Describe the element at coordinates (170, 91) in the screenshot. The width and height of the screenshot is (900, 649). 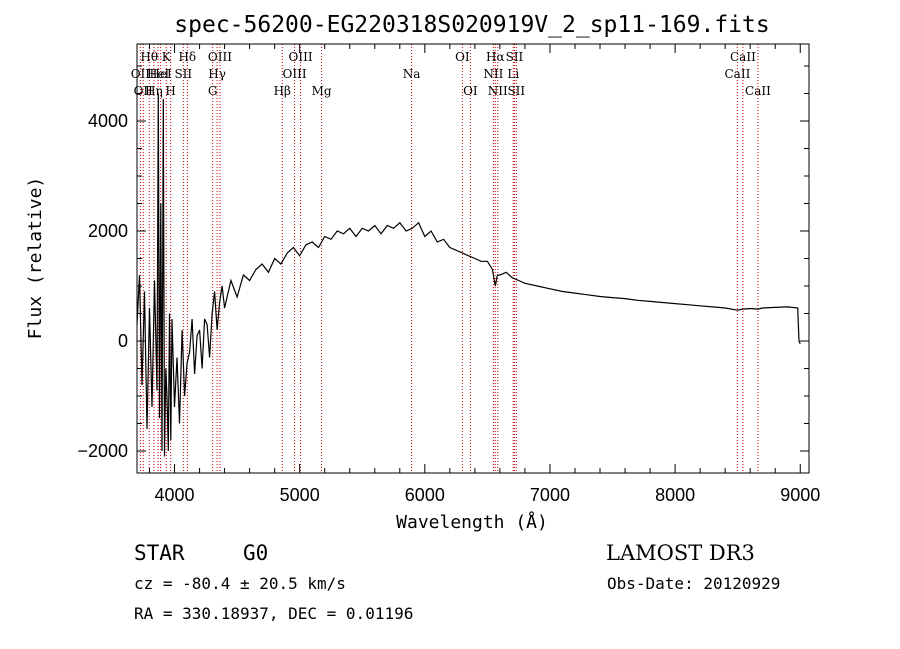
I see `emission-line-label: H` at that location.